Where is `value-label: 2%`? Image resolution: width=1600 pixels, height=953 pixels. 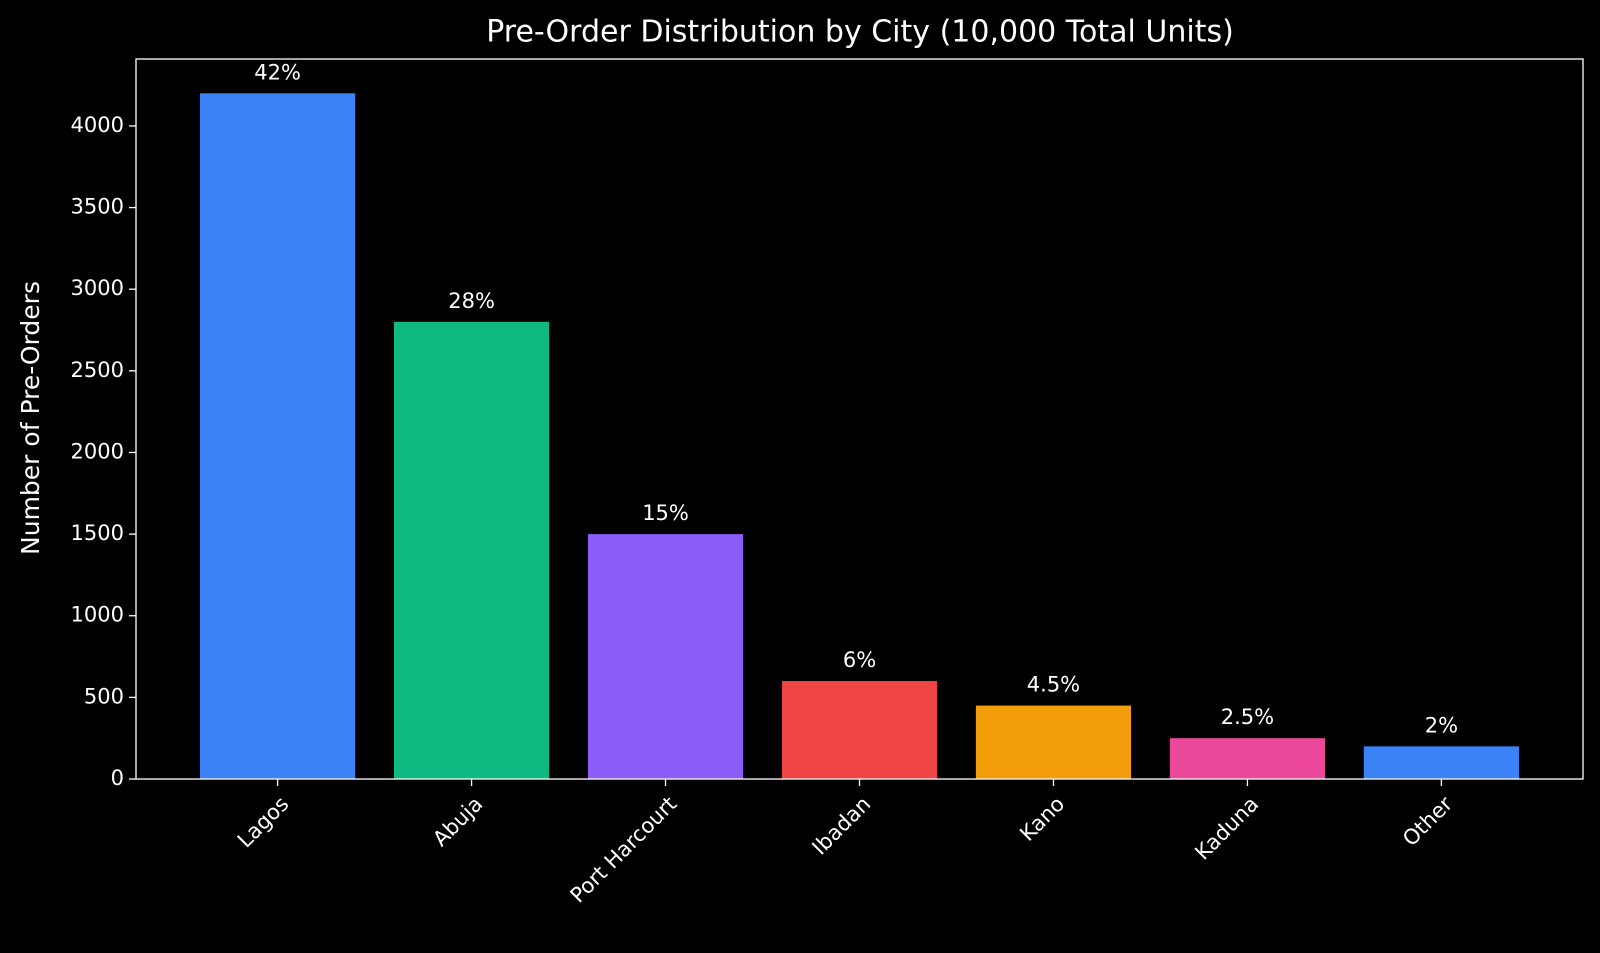 value-label: 2% is located at coordinates (1441, 725).